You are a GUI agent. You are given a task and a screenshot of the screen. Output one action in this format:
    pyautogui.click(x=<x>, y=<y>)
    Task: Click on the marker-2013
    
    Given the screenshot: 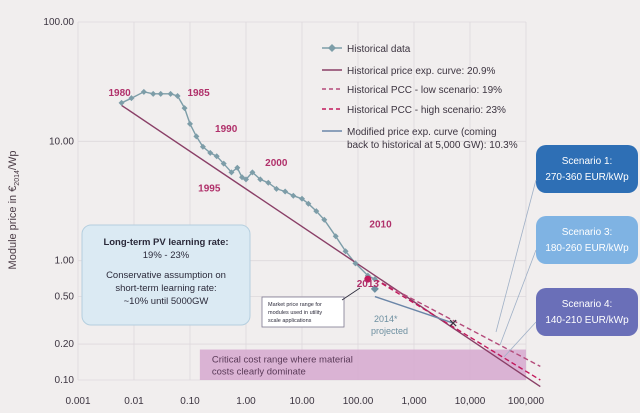 What is the action you would take?
    pyautogui.click(x=368, y=279)
    